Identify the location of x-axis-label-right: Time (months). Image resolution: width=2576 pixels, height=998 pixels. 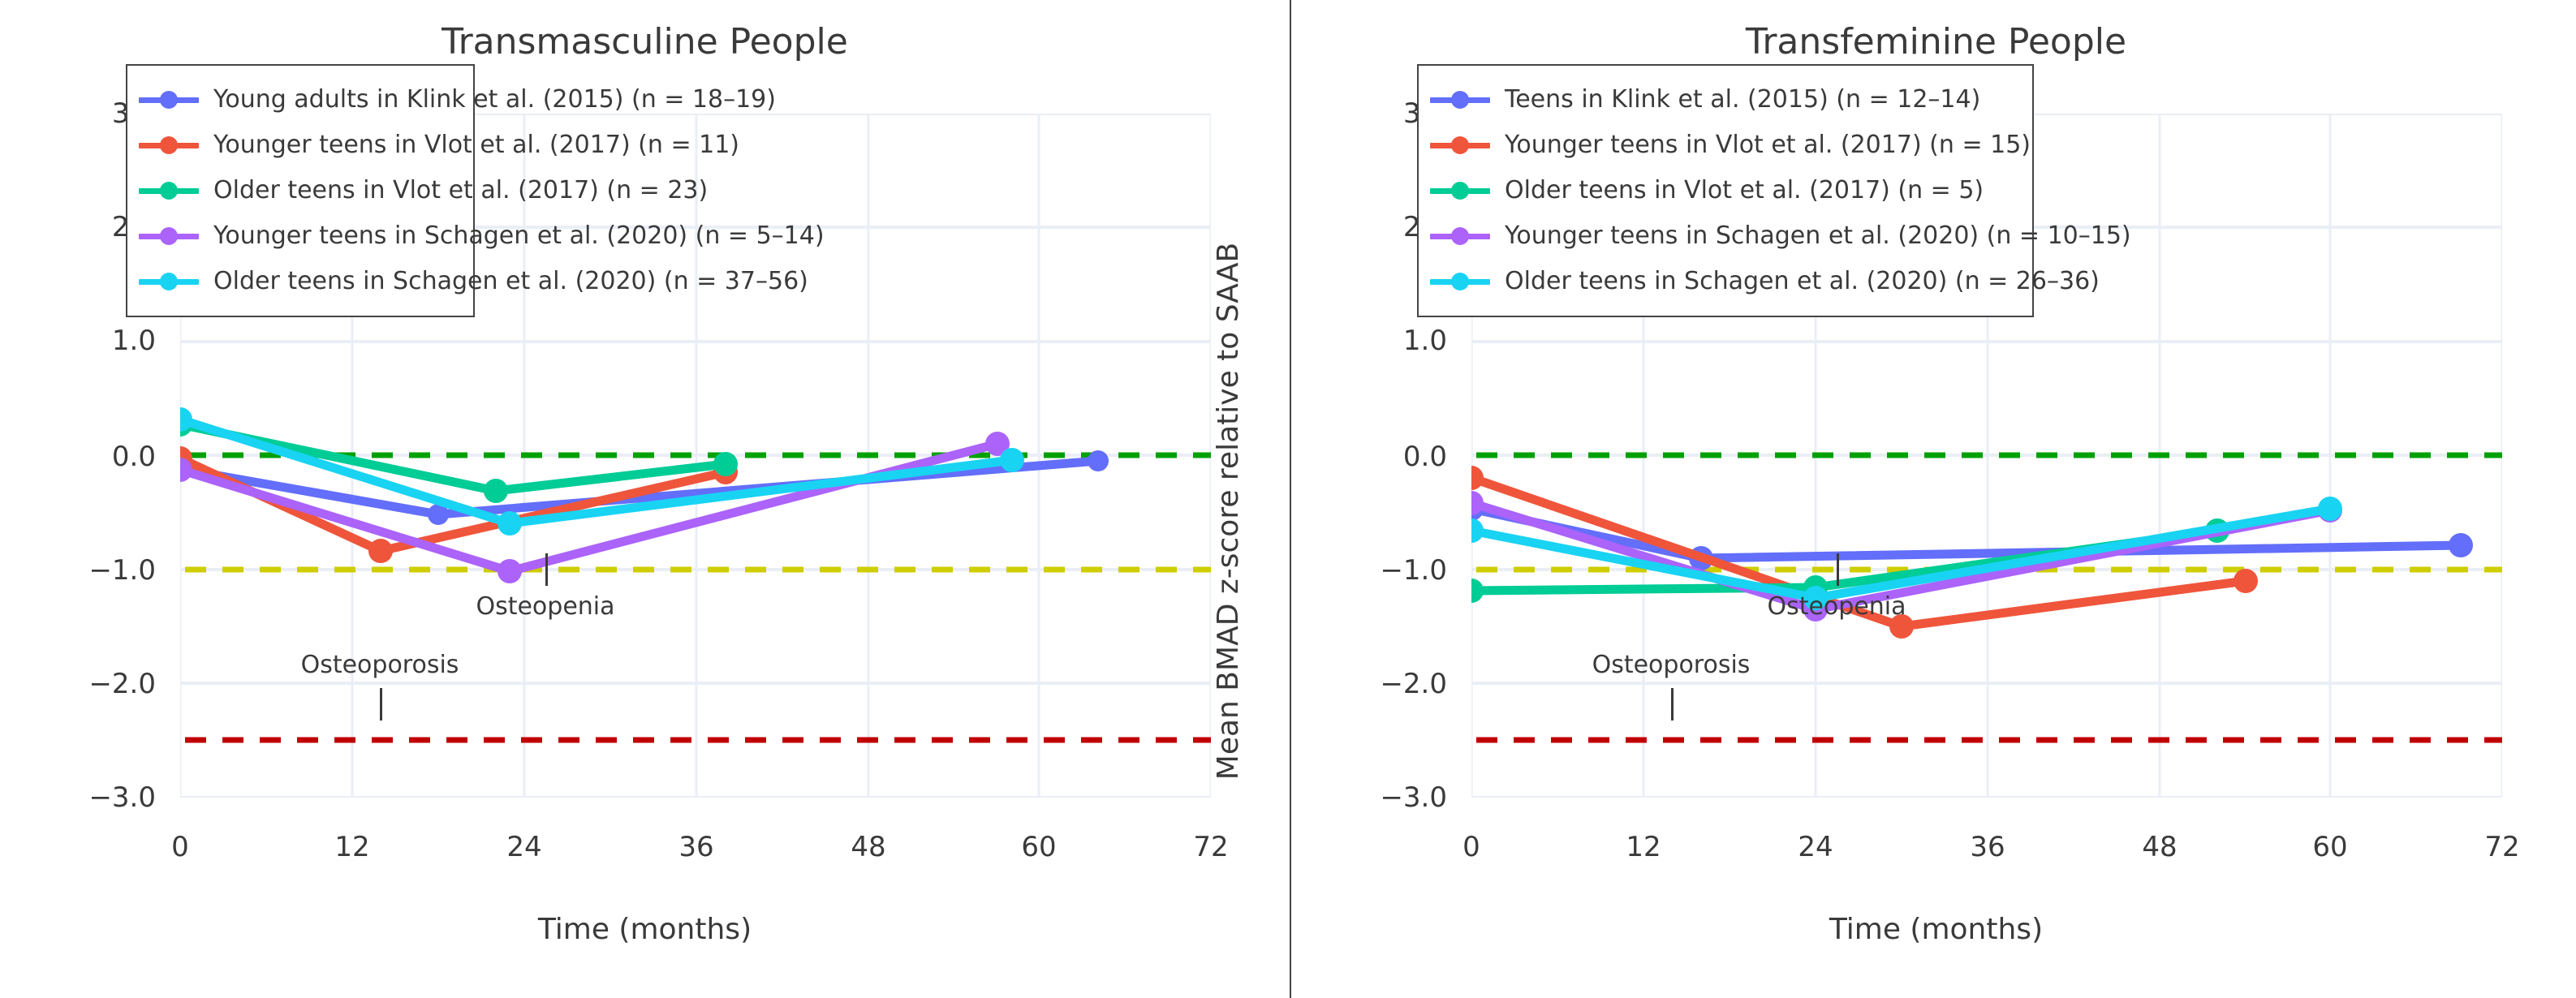
(1937, 929).